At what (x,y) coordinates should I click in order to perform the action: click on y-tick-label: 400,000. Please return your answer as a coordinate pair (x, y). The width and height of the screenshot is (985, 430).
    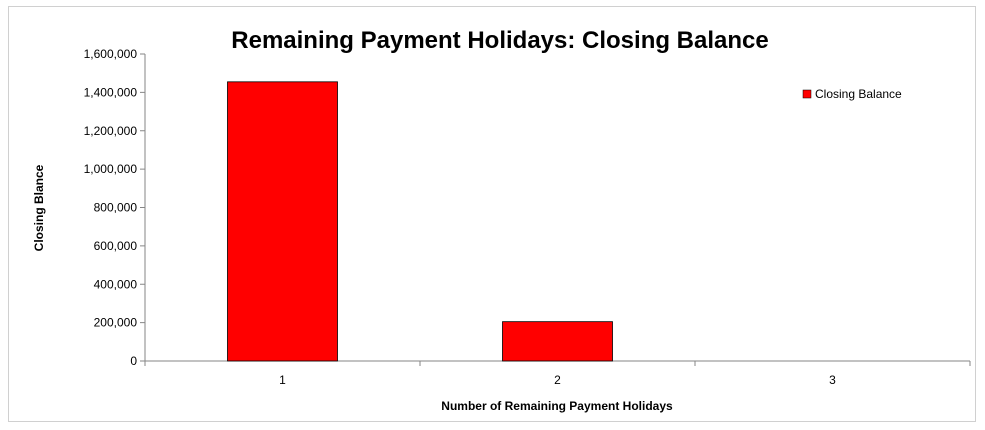
    Looking at the image, I should click on (116, 284).